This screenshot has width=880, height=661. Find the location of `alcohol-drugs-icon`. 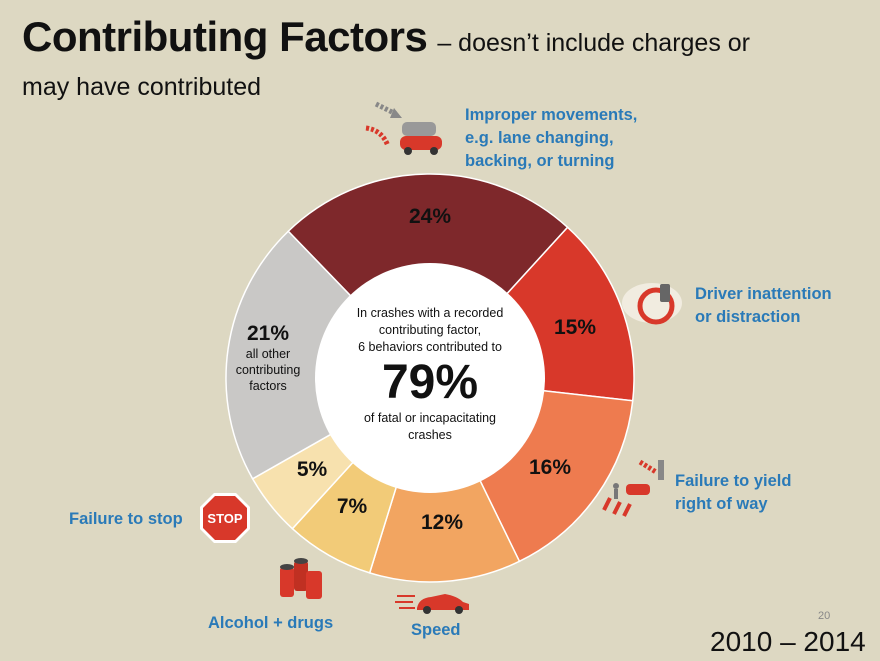

alcohol-drugs-icon is located at coordinates (301, 578).